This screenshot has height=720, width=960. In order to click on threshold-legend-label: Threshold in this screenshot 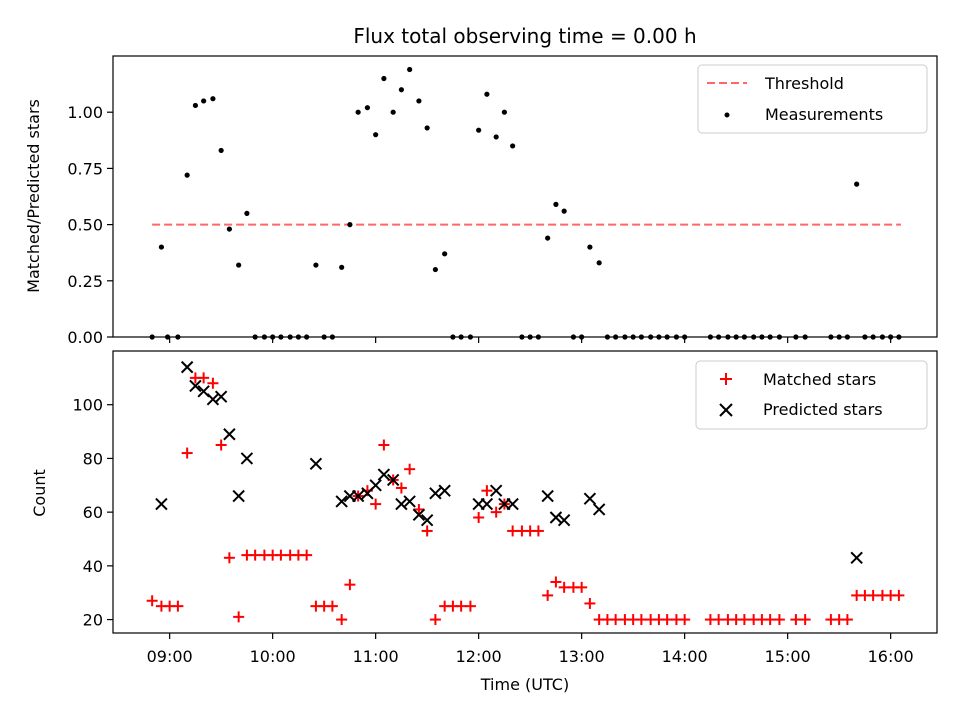, I will do `click(804, 83)`.